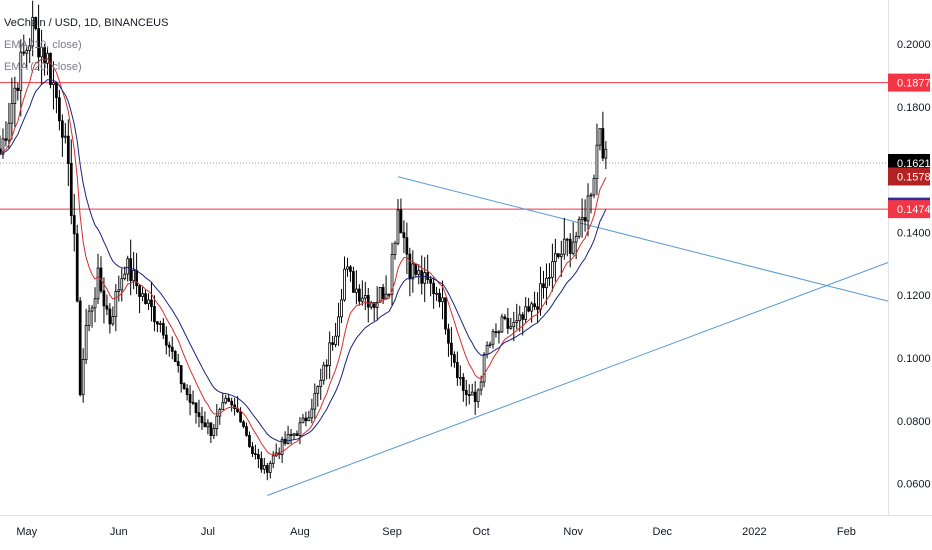  Describe the element at coordinates (914, 233) in the screenshot. I see `y-tick-label: 0.1400` at that location.